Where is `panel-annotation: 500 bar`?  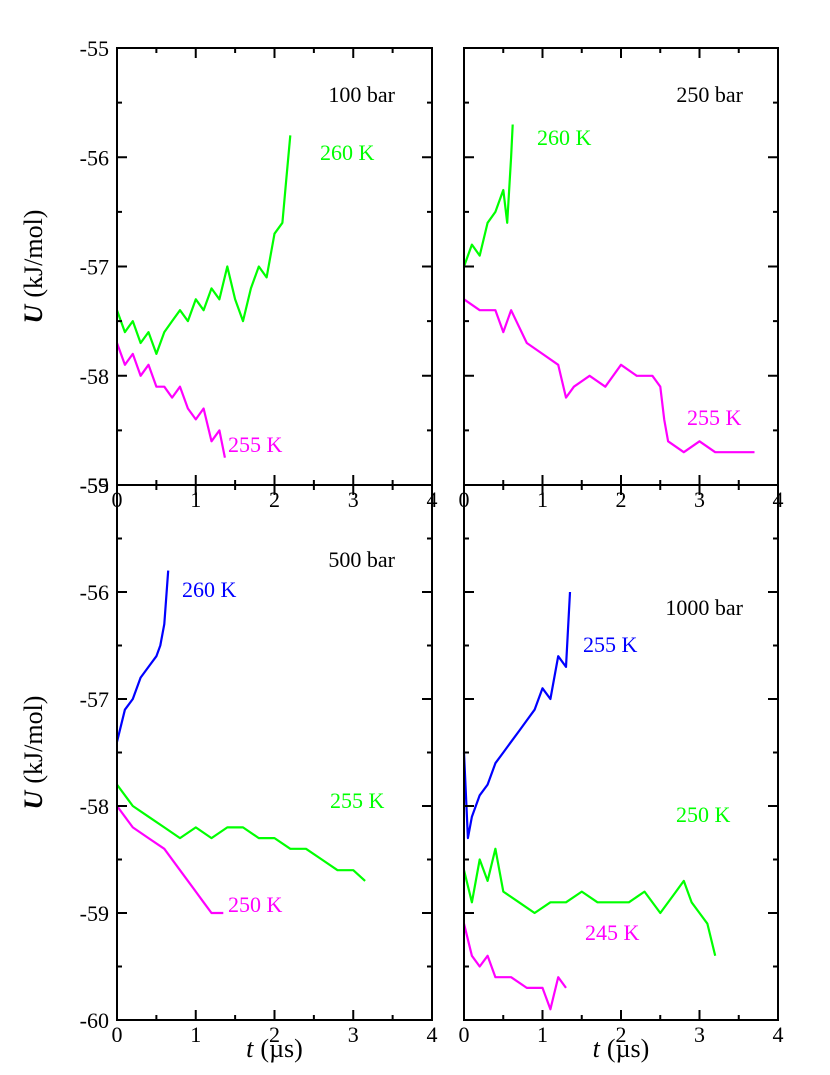
panel-annotation: 500 bar is located at coordinates (361, 559).